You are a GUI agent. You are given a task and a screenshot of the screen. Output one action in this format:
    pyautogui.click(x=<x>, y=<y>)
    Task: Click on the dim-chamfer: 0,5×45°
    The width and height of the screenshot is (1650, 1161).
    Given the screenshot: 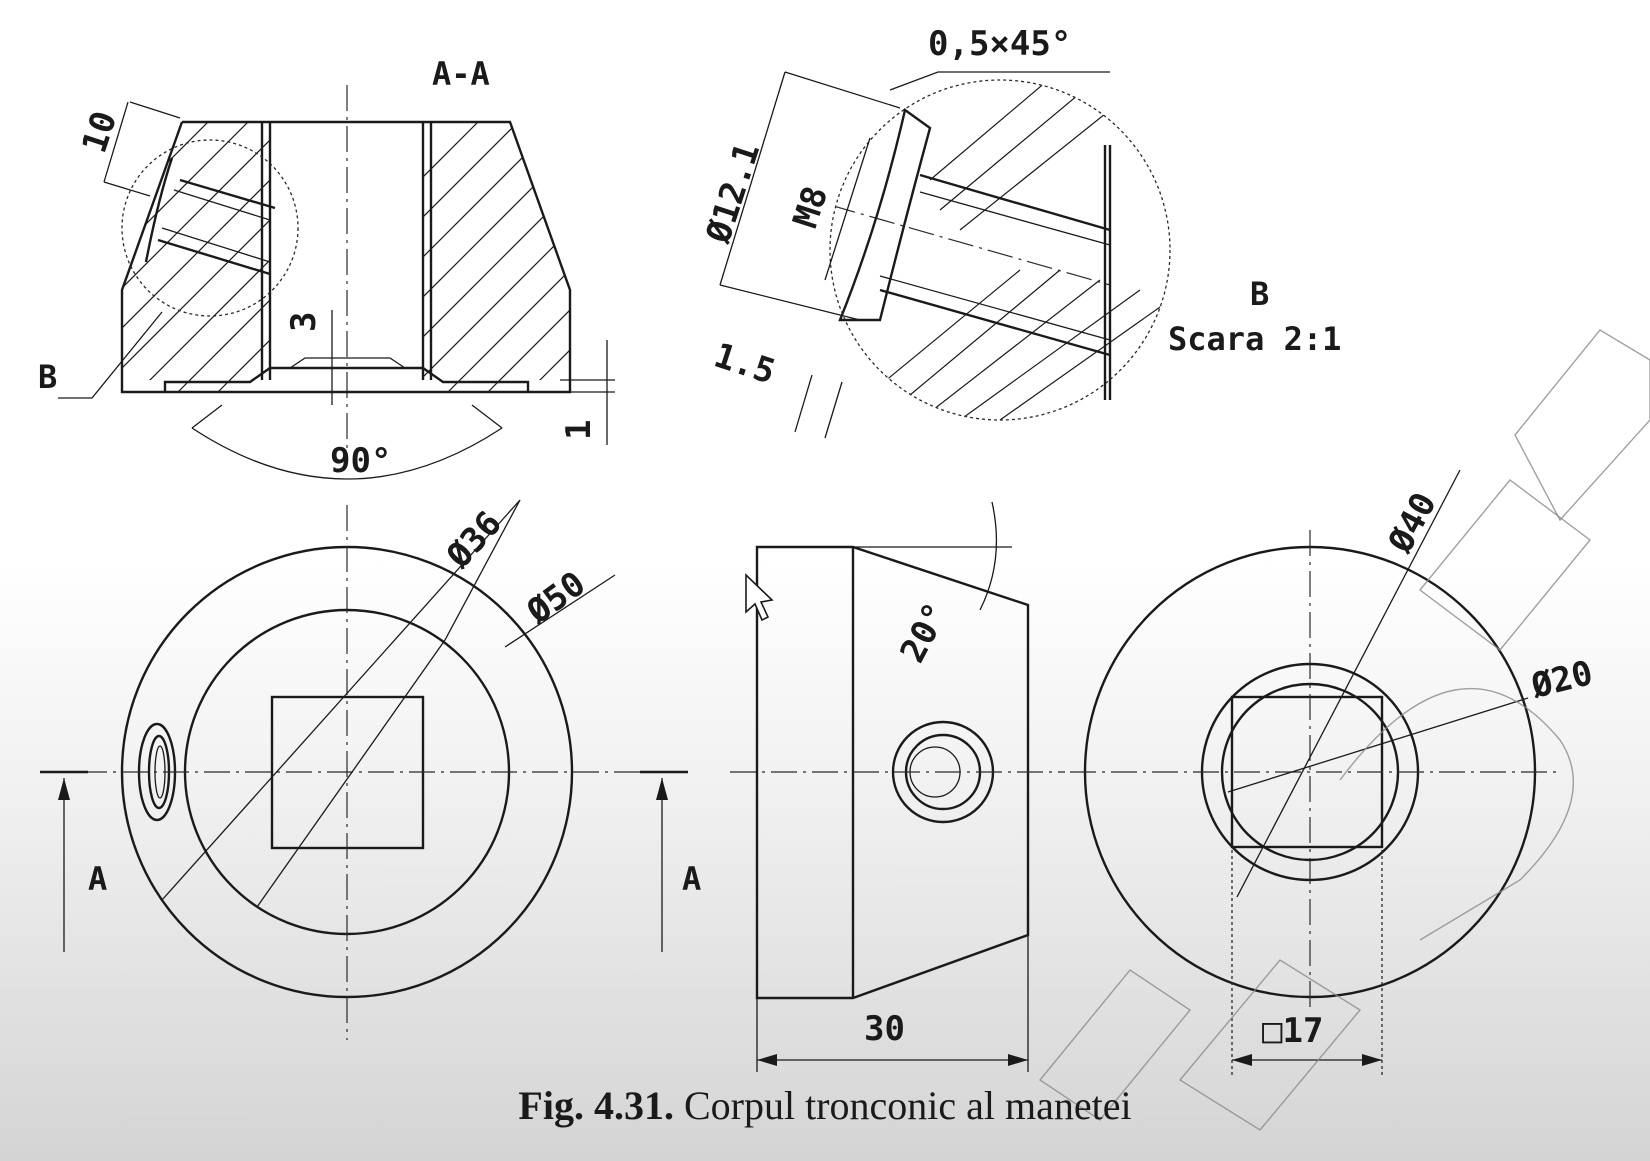 What is the action you would take?
    pyautogui.click(x=999, y=44)
    